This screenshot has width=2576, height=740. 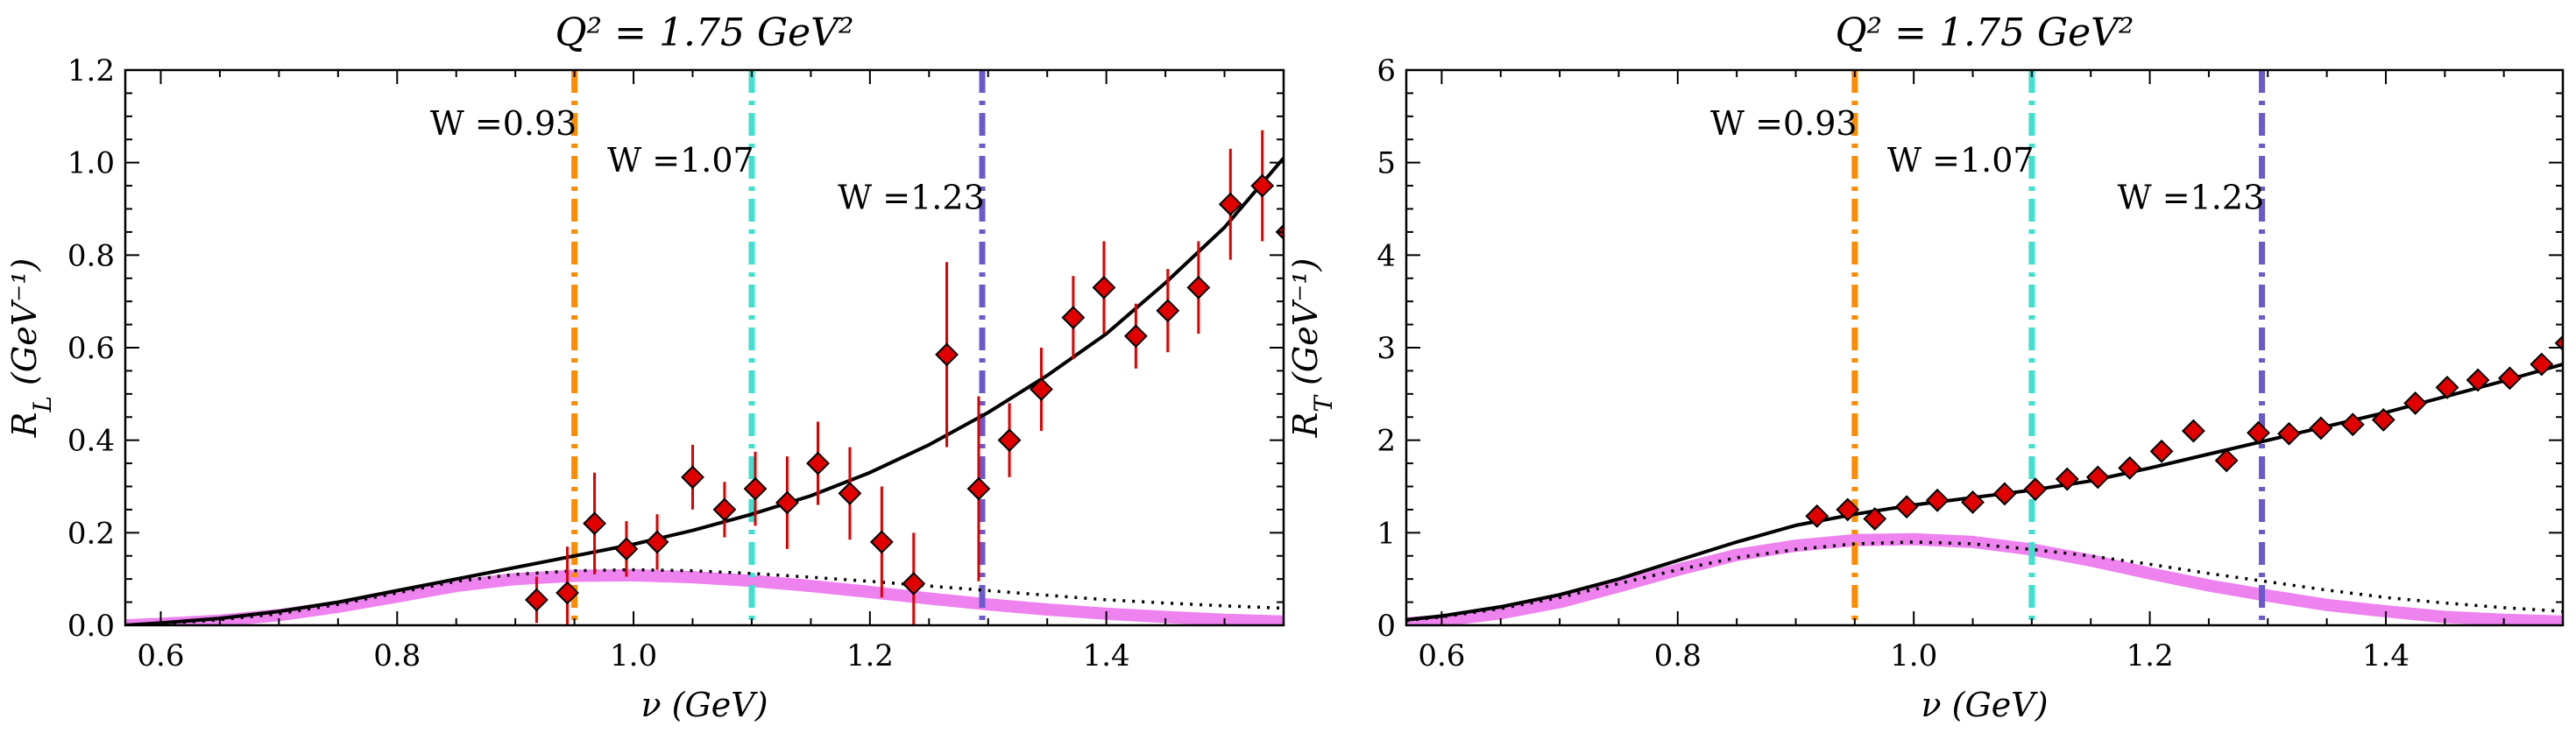 I want to click on y-tick-label: 0.4, so click(x=91, y=441).